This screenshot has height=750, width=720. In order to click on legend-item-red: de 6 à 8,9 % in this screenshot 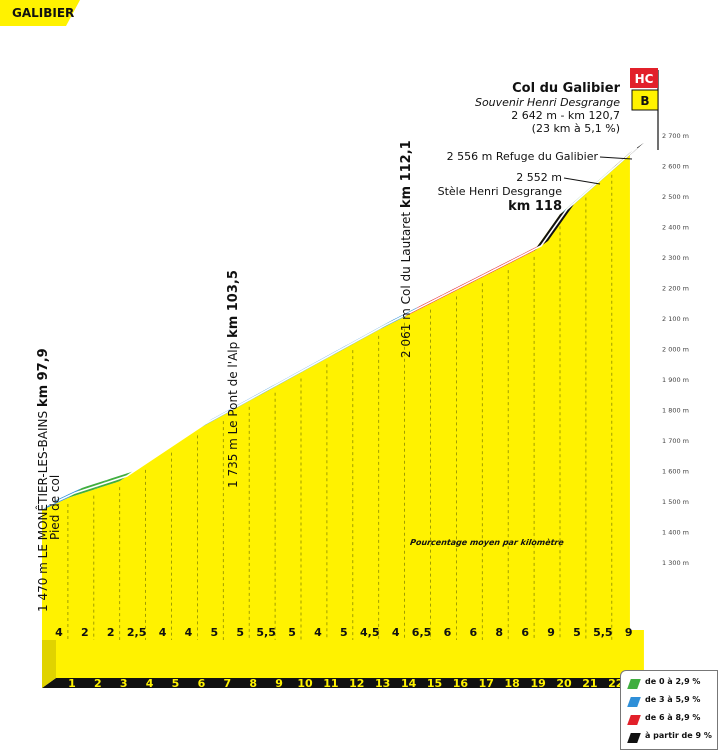, I will do `click(671, 720)`.